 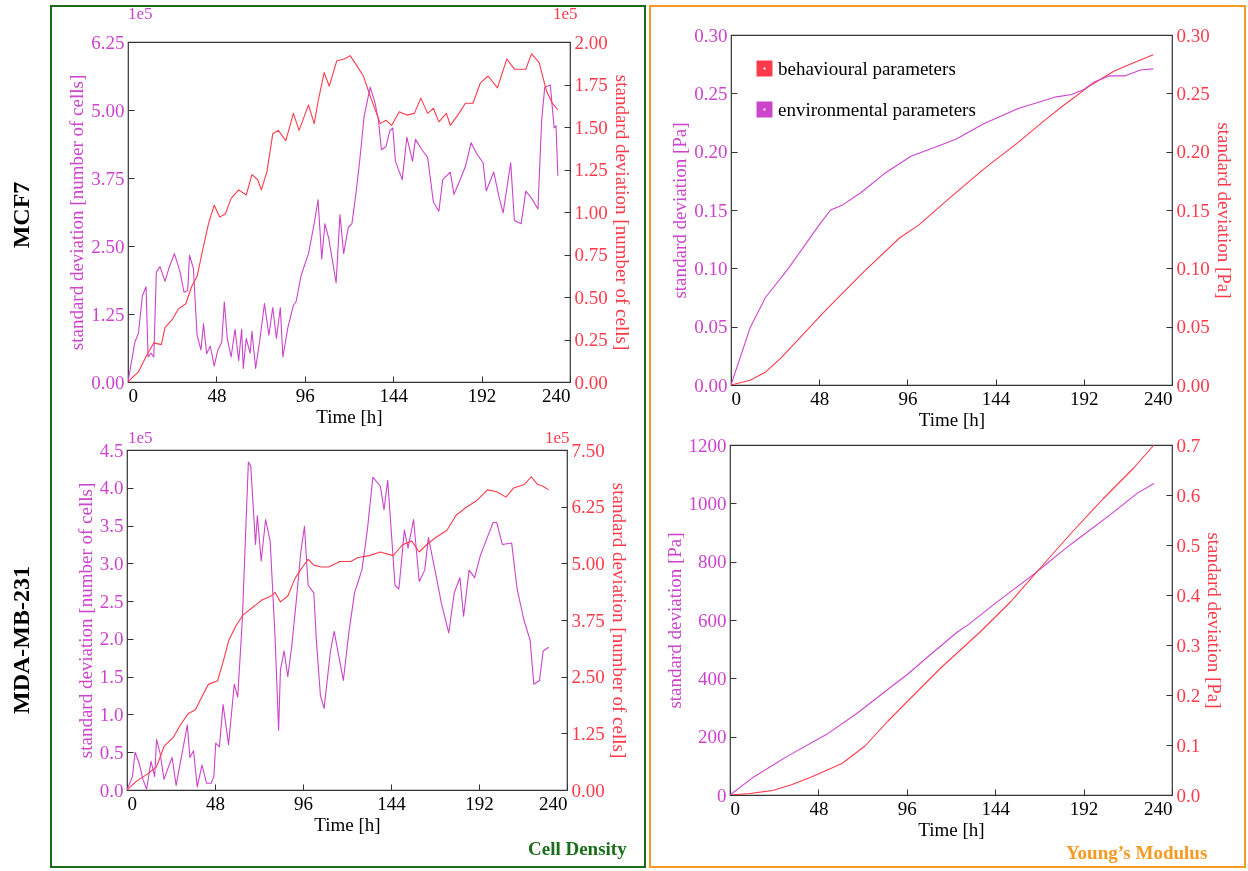 I want to click on y-tick-label: 3.5, so click(x=111, y=526).